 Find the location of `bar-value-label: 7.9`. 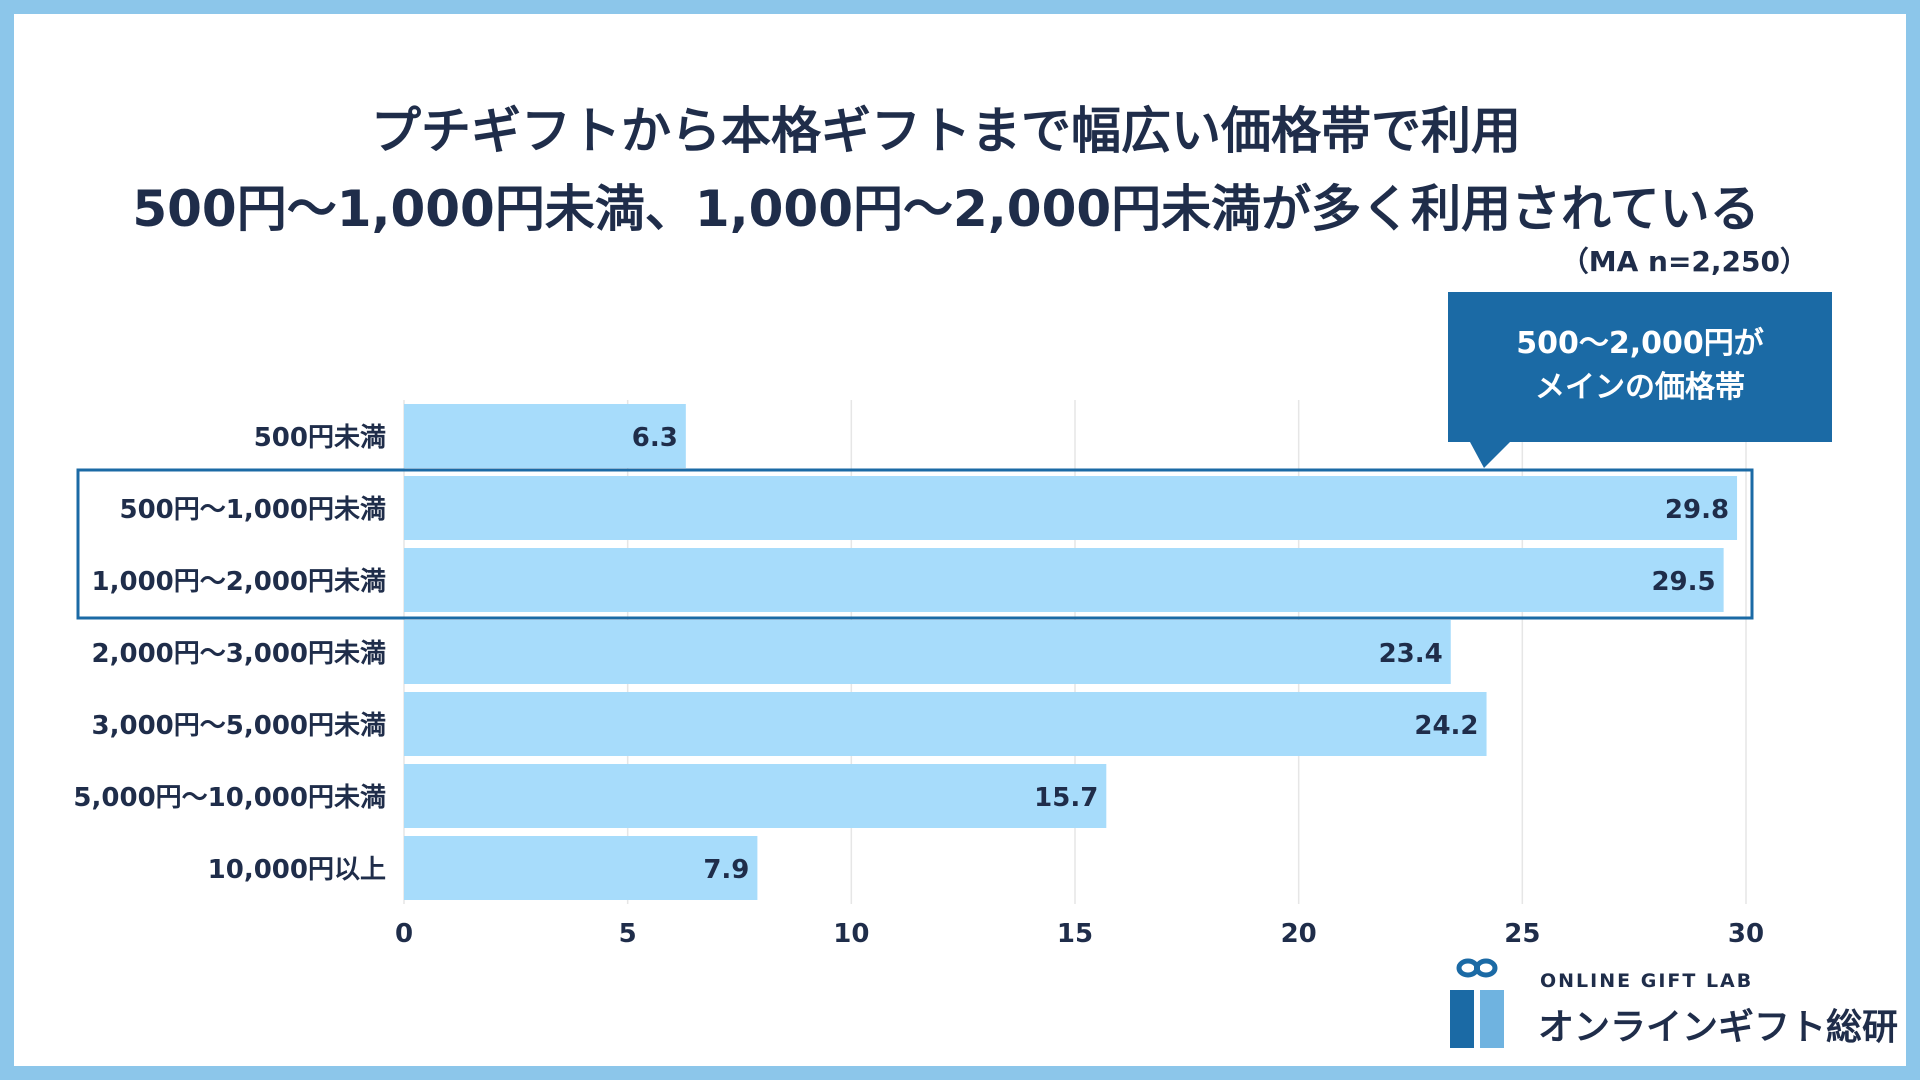

bar-value-label: 7.9 is located at coordinates (726, 870).